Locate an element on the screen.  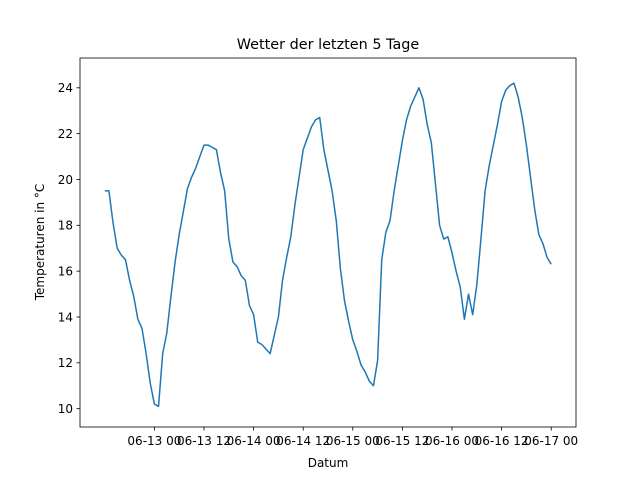
x-tick-label: 06-14 00 is located at coordinates (254, 441).